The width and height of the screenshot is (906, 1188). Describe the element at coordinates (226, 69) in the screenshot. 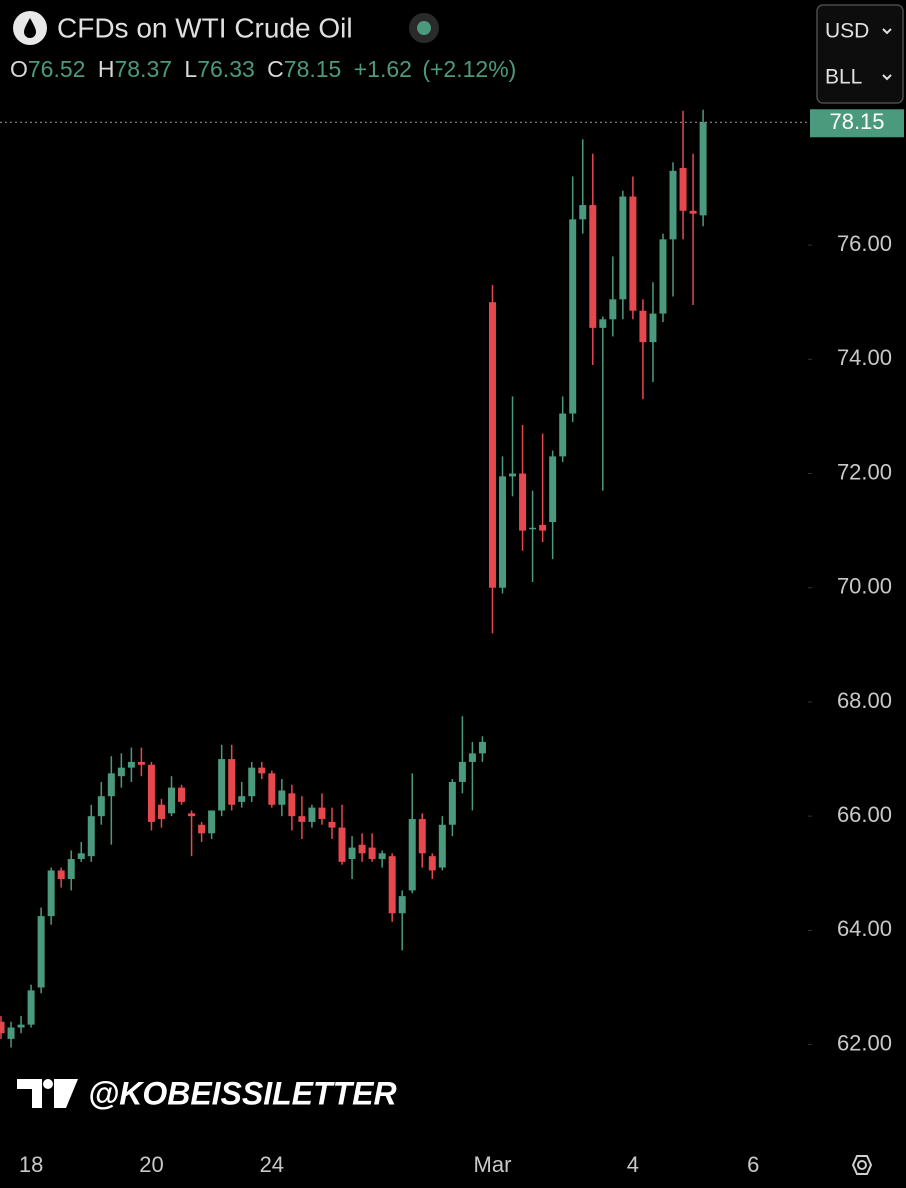

I see `ohlc-value: 76.33` at that location.